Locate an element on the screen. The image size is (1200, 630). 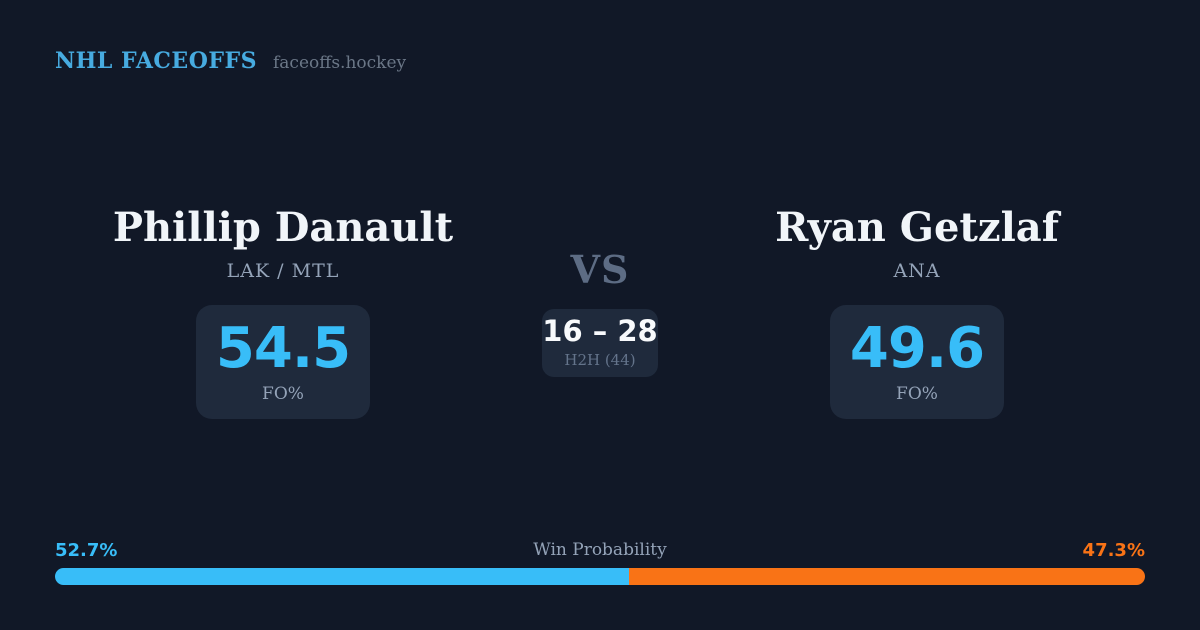
win-probability-labels: 52.7% Win Probability 47.3% is located at coordinates (600, 551).